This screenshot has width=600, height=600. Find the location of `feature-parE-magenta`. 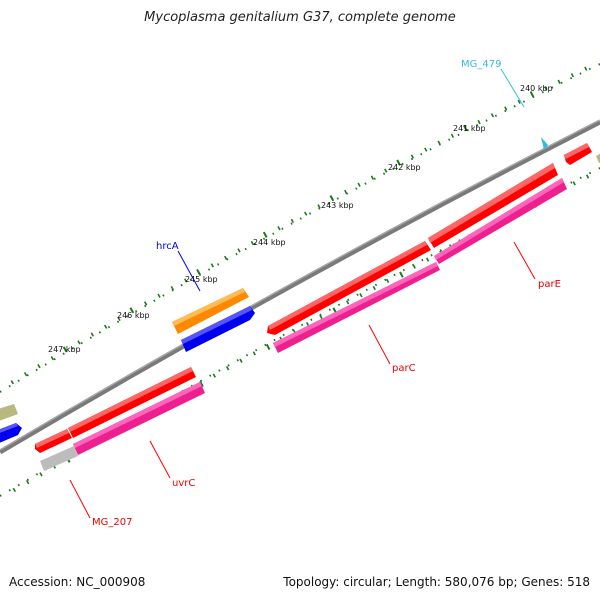

feature-parE-magenta is located at coordinates (500, 221).